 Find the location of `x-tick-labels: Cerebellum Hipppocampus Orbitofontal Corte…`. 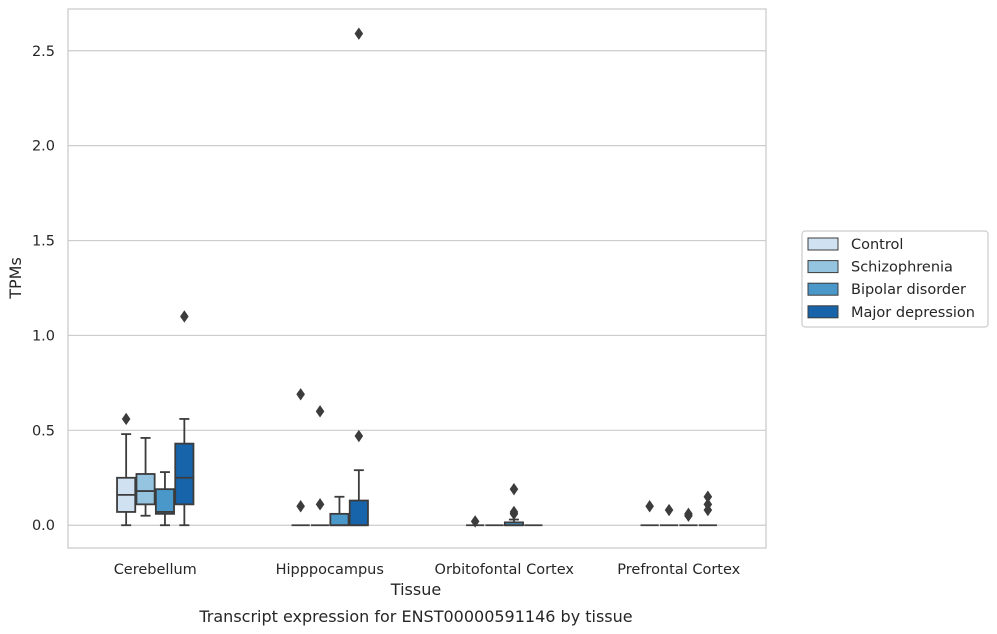

x-tick-labels: Cerebellum Hipppocampus Orbitofontal Corte… is located at coordinates (427, 570).